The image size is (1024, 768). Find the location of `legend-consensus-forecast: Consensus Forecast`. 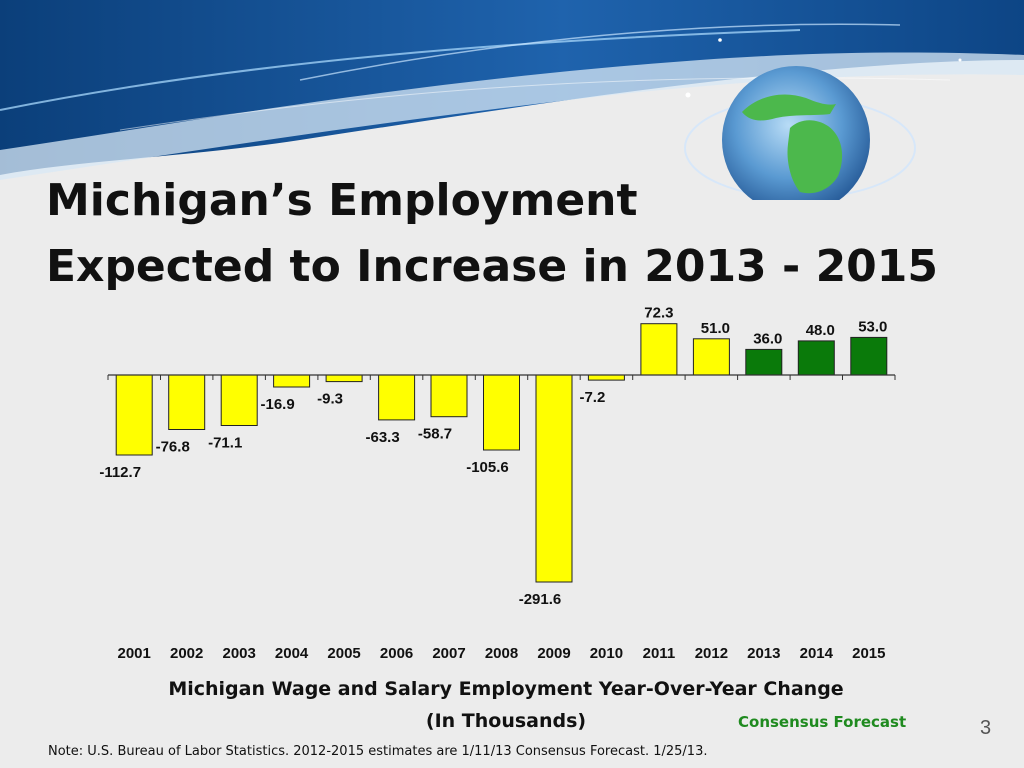

legend-consensus-forecast: Consensus Forecast is located at coordinates (822, 722).